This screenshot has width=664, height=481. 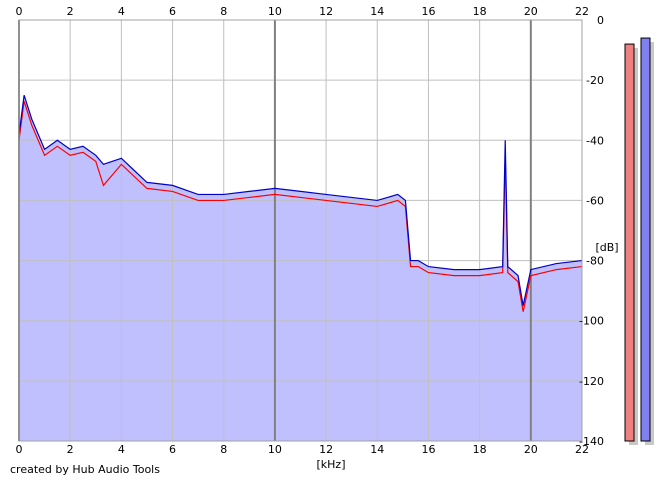 I want to click on x-axis-label: [kHz], so click(x=331, y=464).